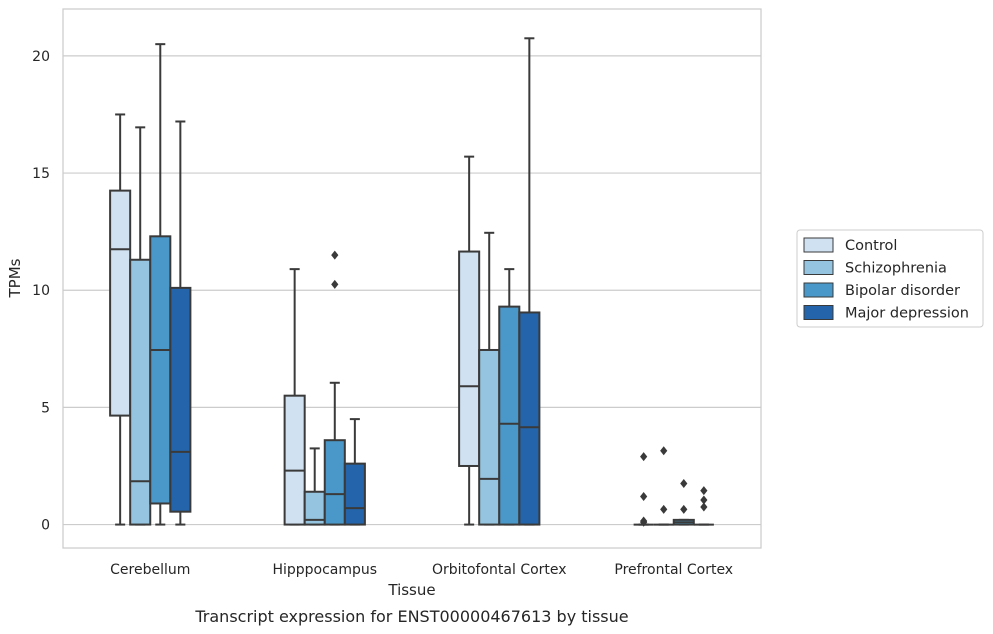 This screenshot has height=634, width=993. I want to click on y-tick-label-0: 0, so click(45, 526).